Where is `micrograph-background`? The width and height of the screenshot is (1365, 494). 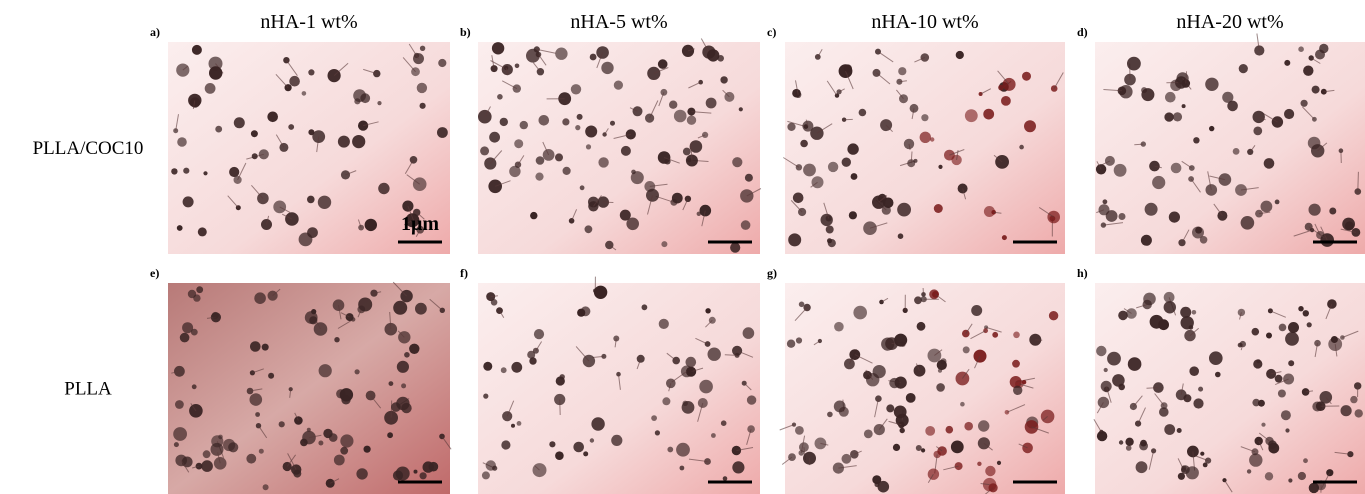 micrograph-background is located at coordinates (1230, 388).